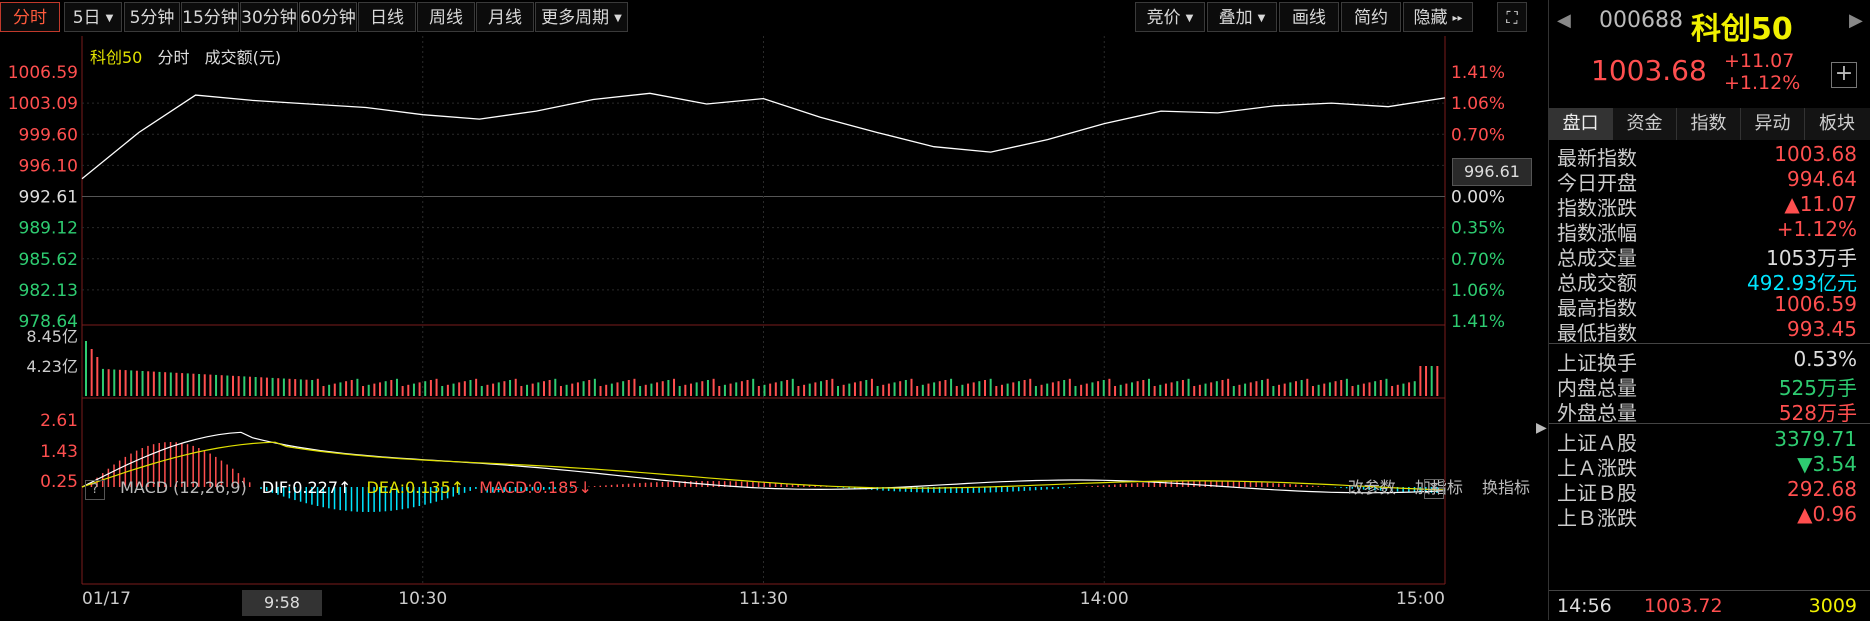 The width and height of the screenshot is (1870, 621). I want to click on hide-button: 隐藏▸▸, so click(1438, 17).